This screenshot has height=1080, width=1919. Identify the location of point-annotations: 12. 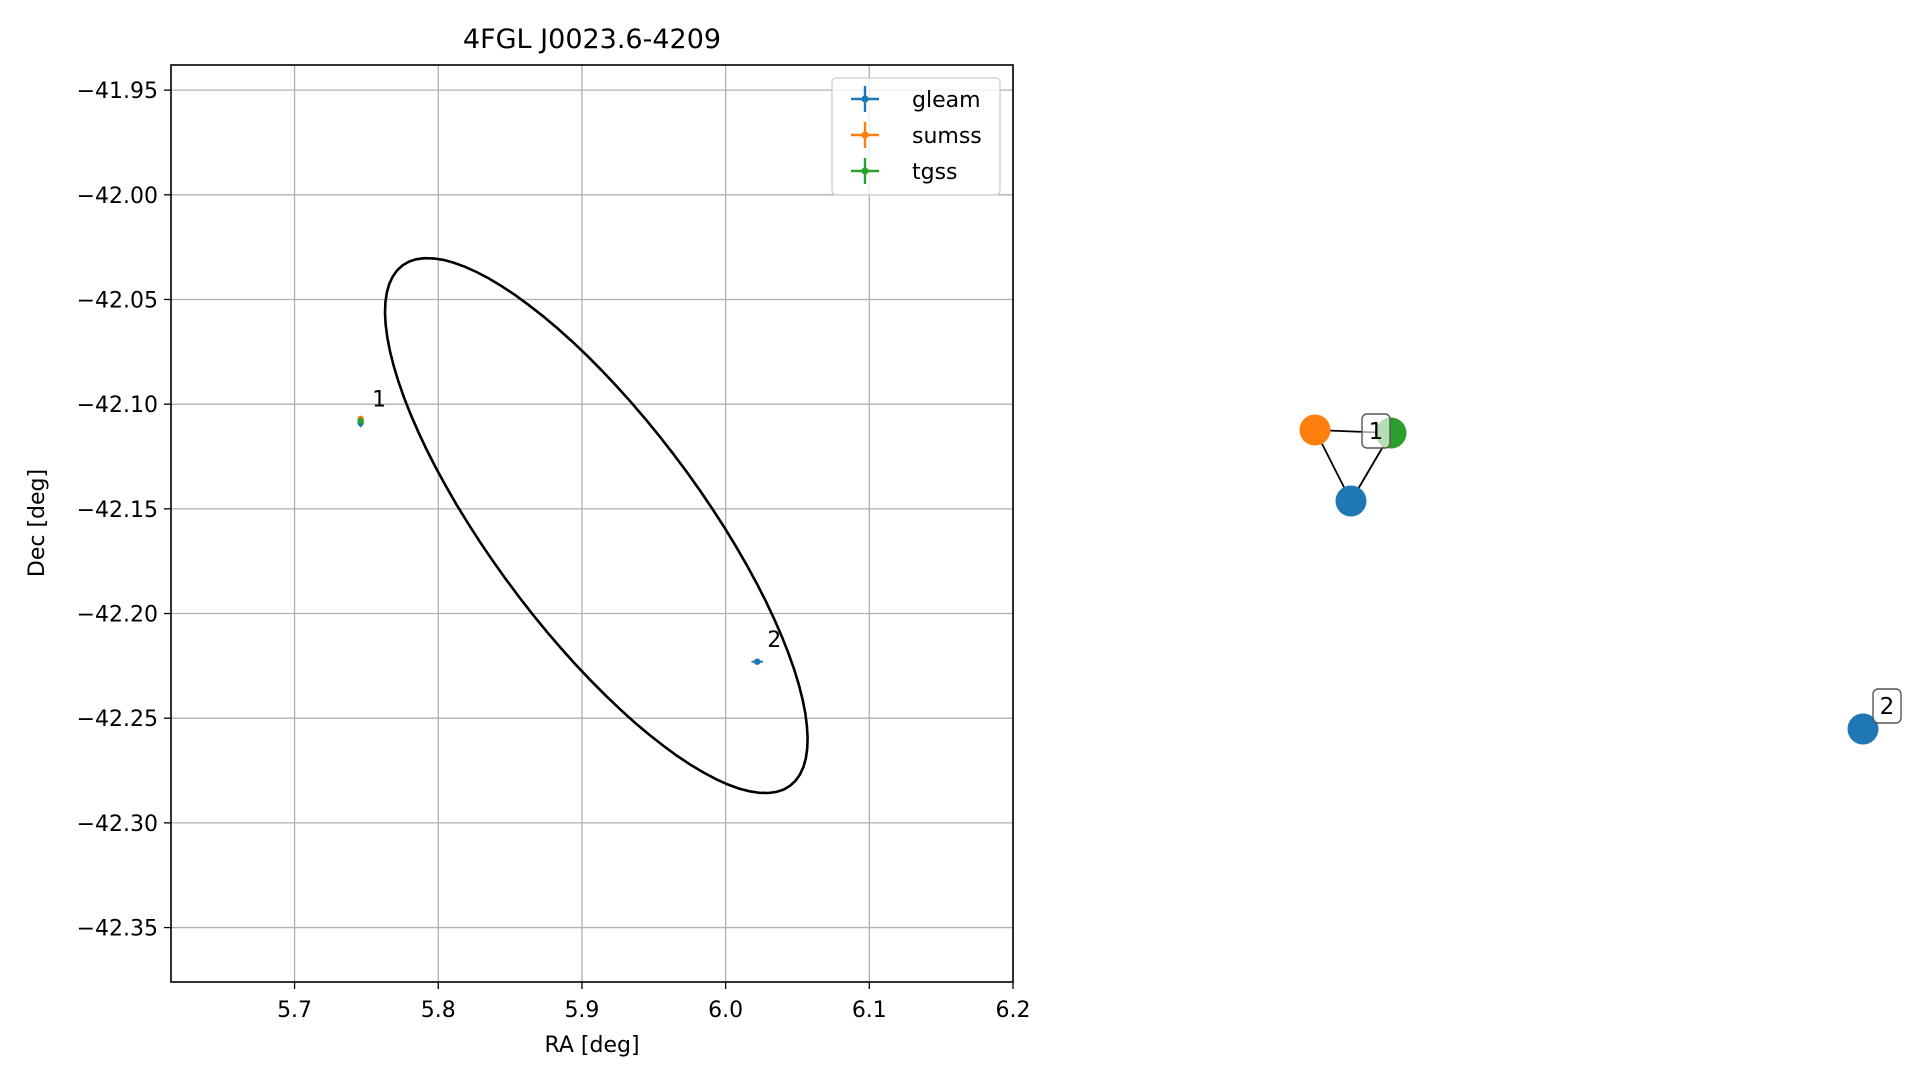
(576, 520).